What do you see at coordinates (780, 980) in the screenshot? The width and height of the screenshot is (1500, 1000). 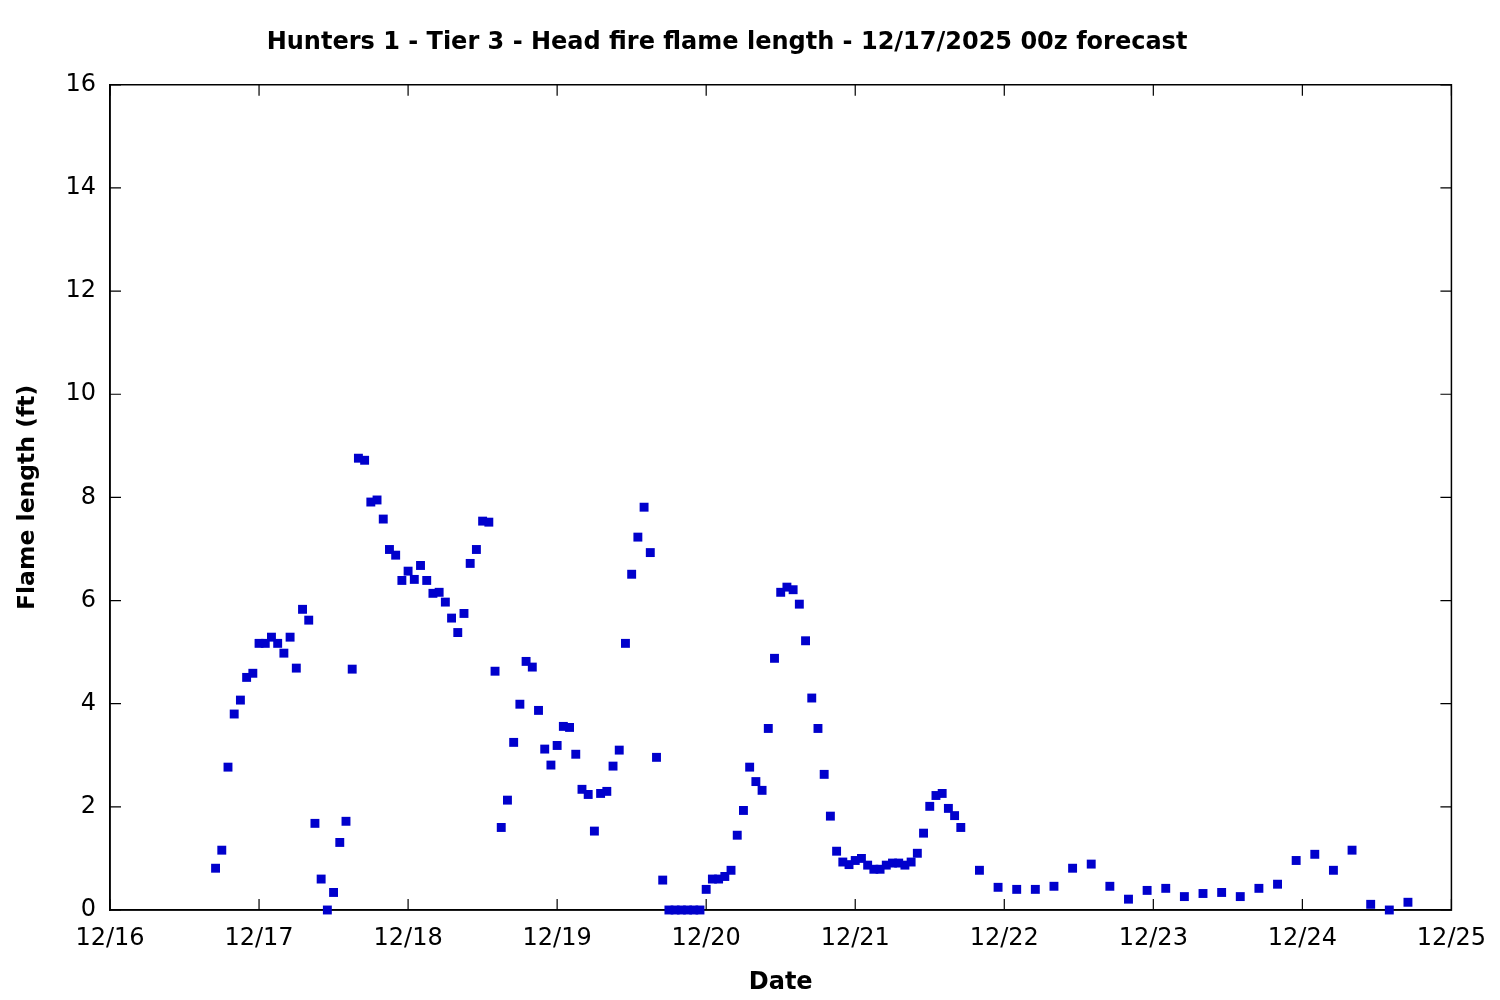 I see `x-axis-title: Date` at bounding box center [780, 980].